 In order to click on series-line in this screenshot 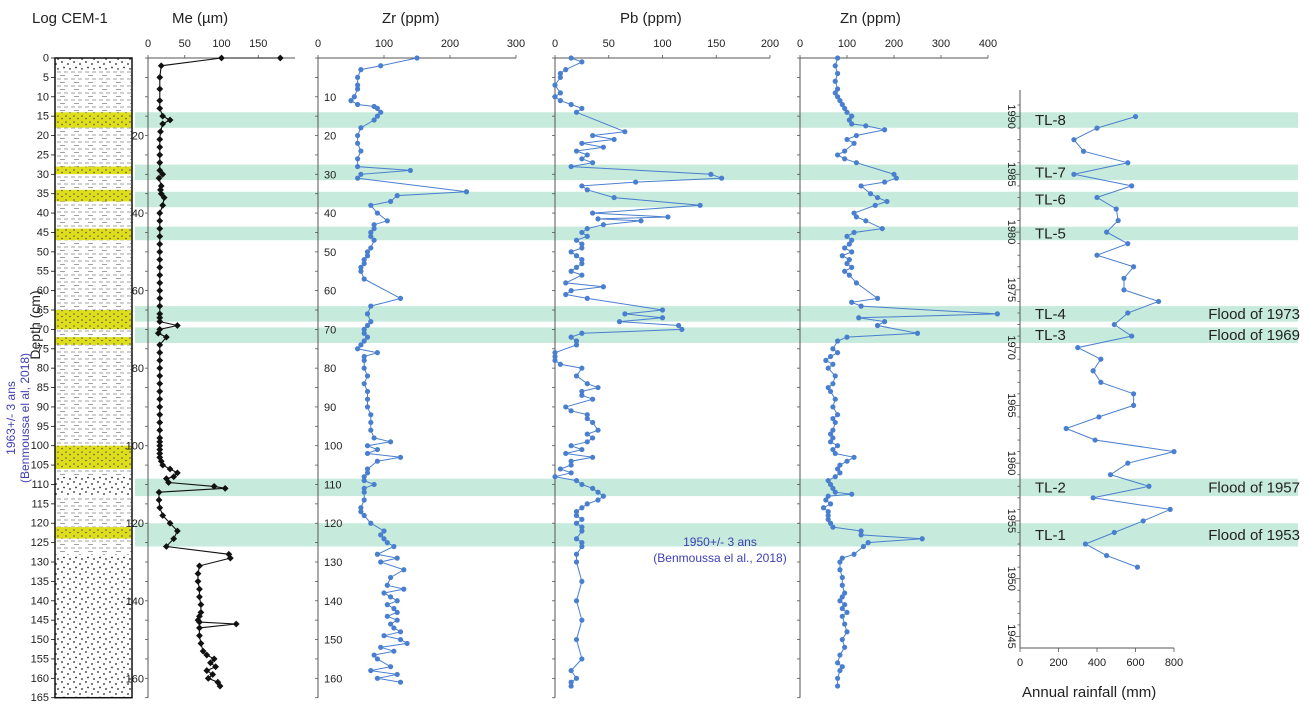, I will do `click(910, 372)`.